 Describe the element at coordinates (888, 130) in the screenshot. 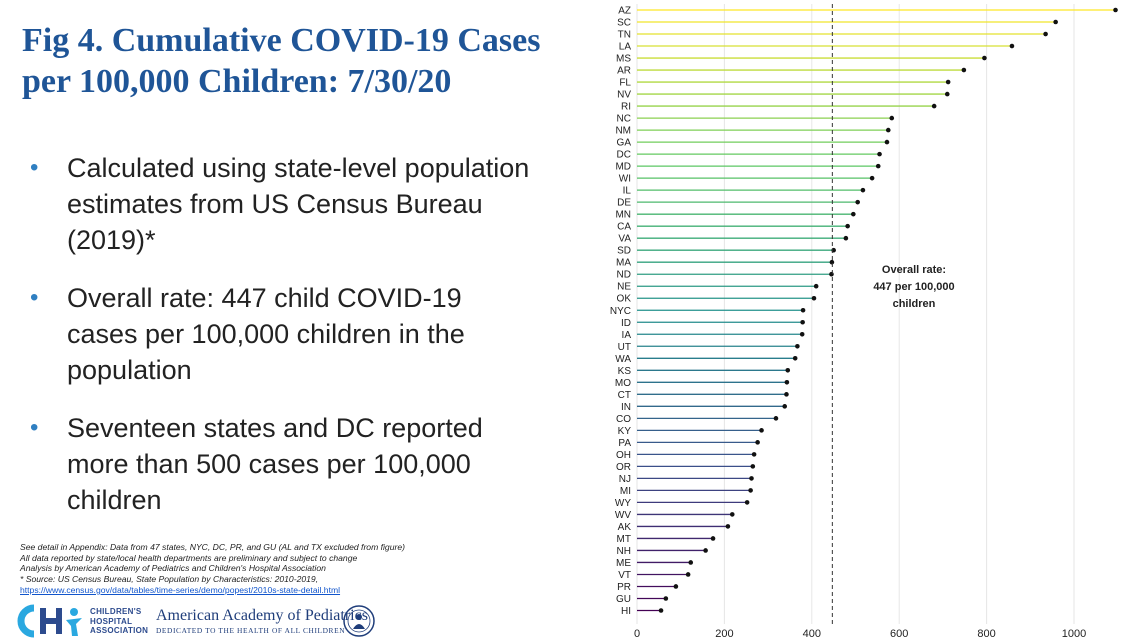

I see `point-NM` at that location.